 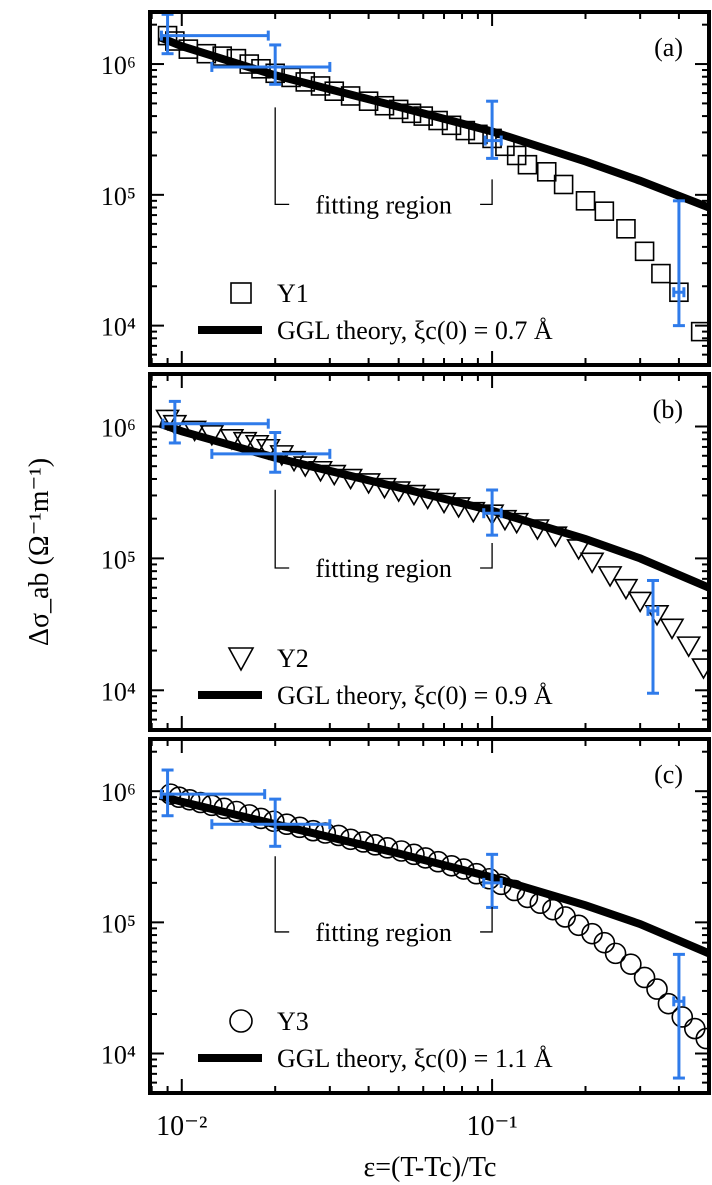 I want to click on panel-label: (b), so click(x=668, y=409).